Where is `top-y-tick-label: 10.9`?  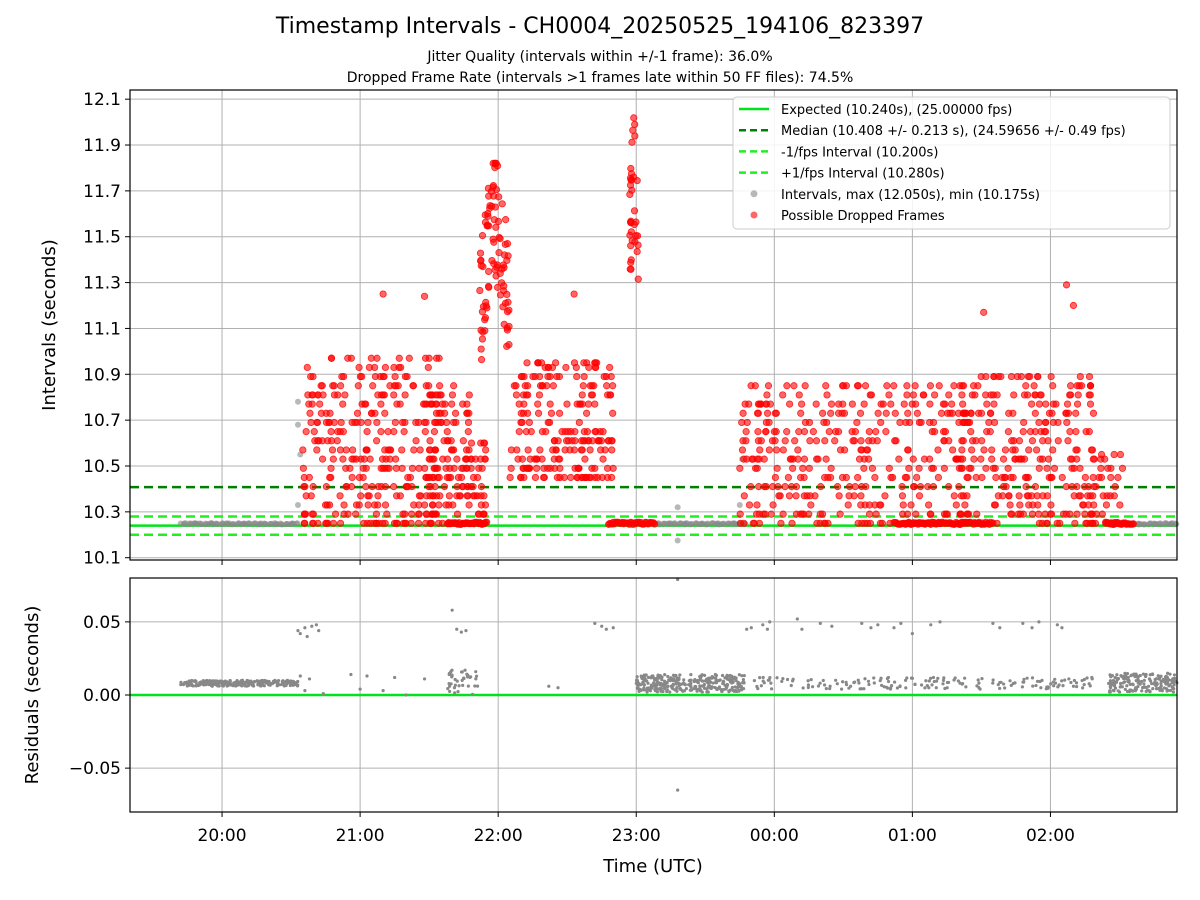 top-y-tick-label: 10.9 is located at coordinates (102, 375).